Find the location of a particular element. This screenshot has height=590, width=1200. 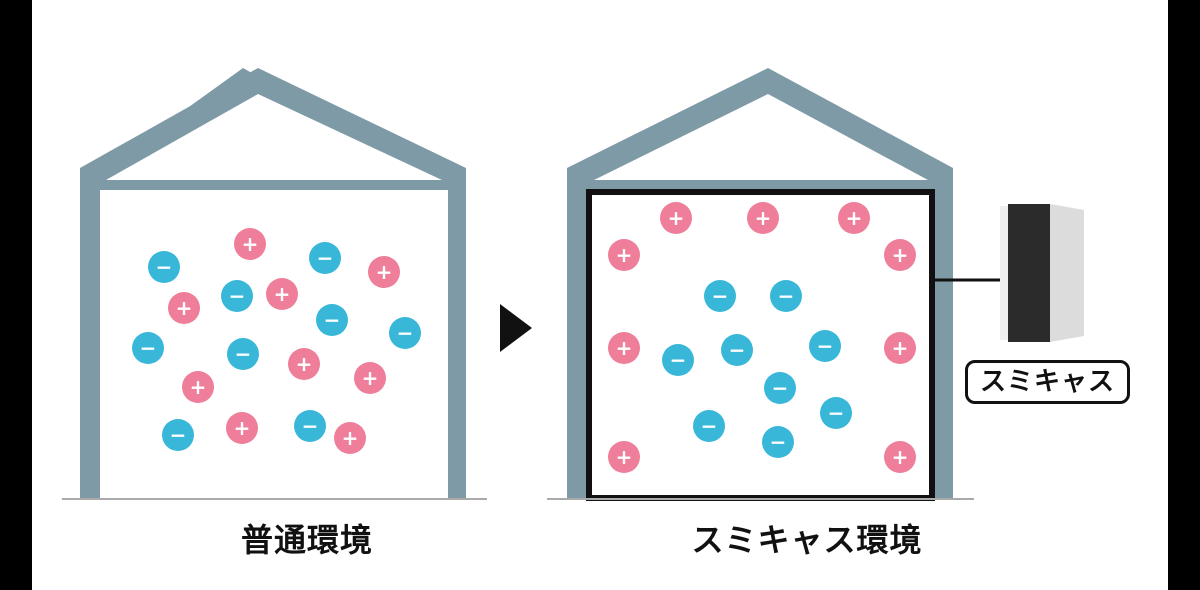

caption-sumicas-environment: スミキャス環境 is located at coordinates (807, 540).